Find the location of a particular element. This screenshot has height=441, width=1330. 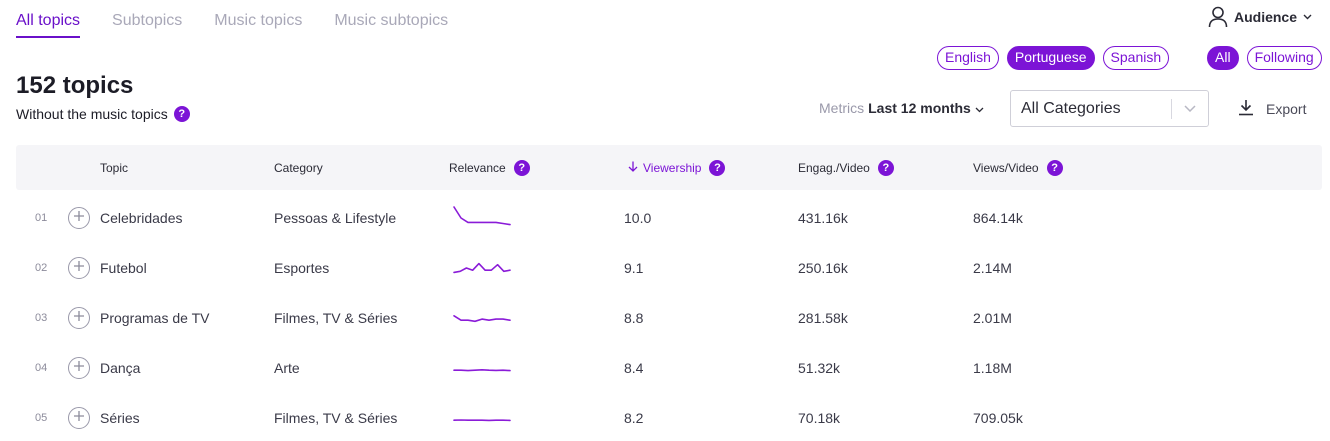

row-topic: Dança is located at coordinates (120, 368).